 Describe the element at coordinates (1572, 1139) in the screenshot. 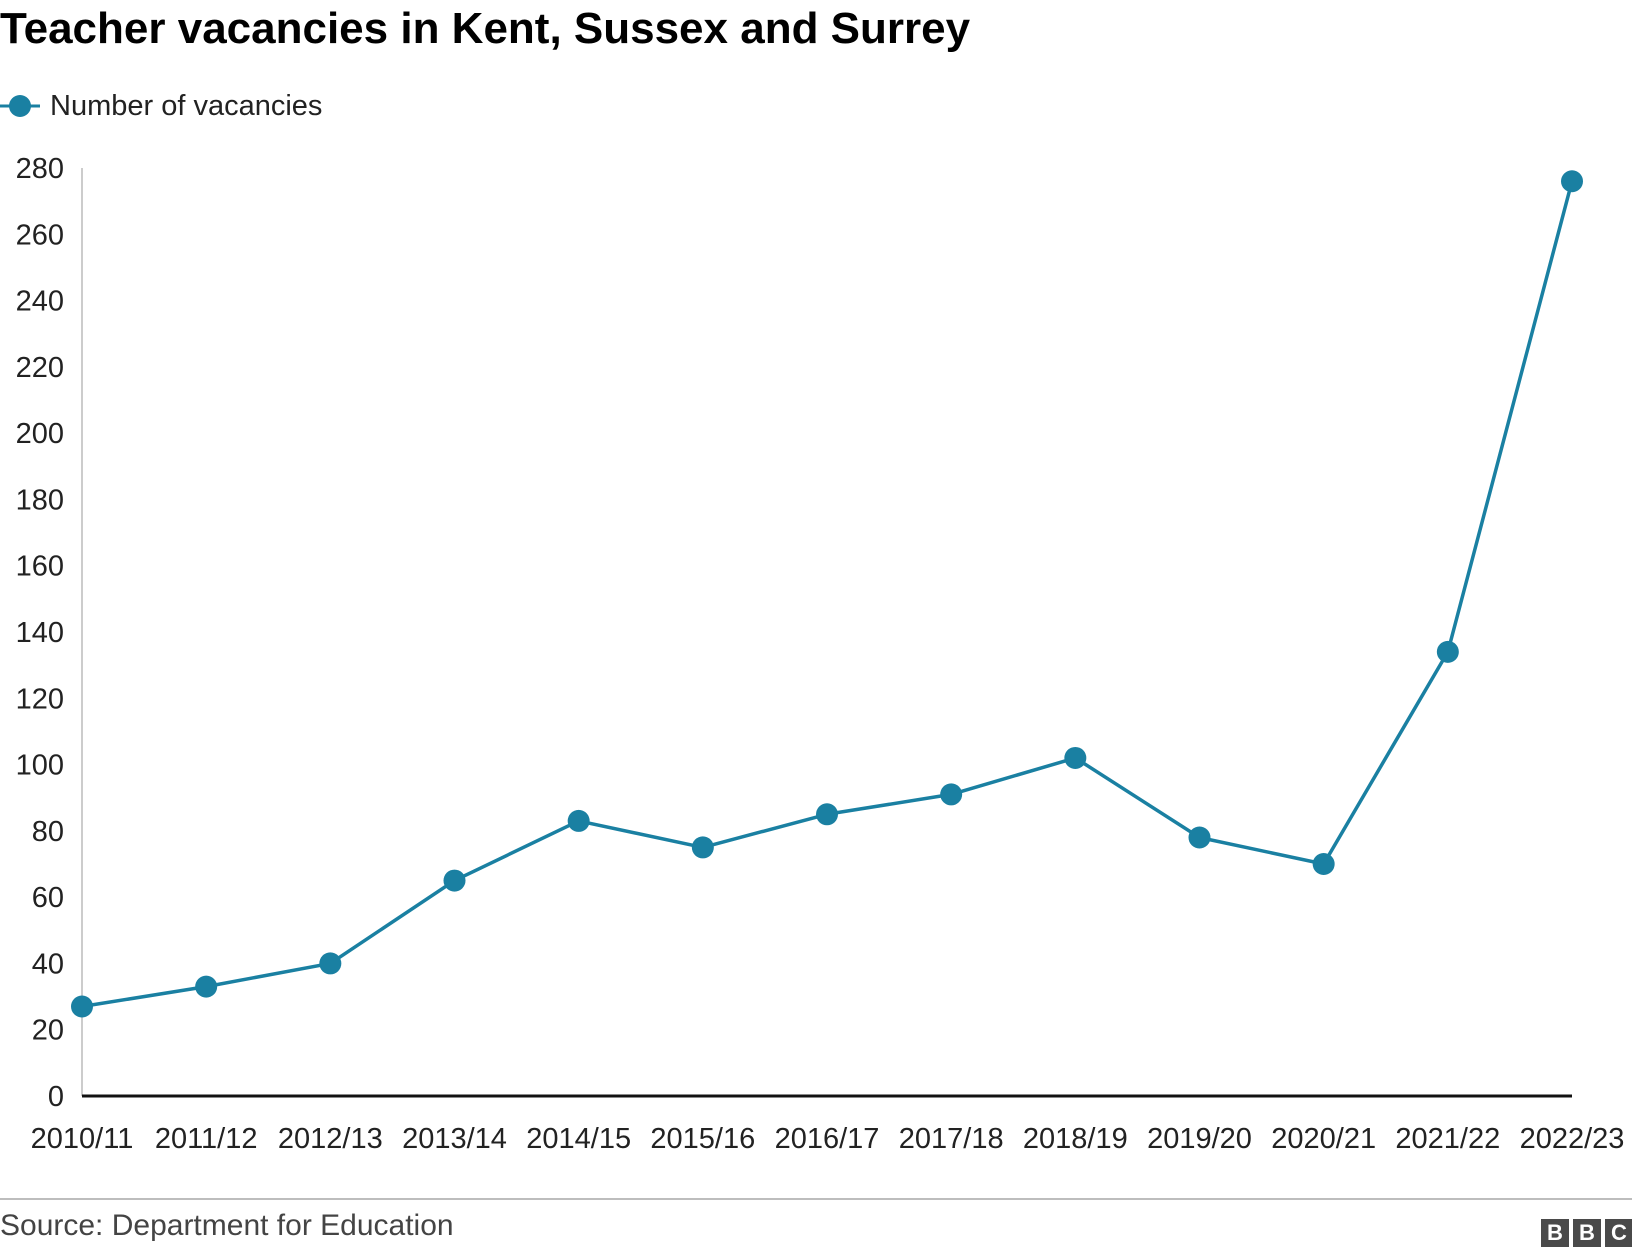

I see `x-tick-label: 2022/23` at that location.